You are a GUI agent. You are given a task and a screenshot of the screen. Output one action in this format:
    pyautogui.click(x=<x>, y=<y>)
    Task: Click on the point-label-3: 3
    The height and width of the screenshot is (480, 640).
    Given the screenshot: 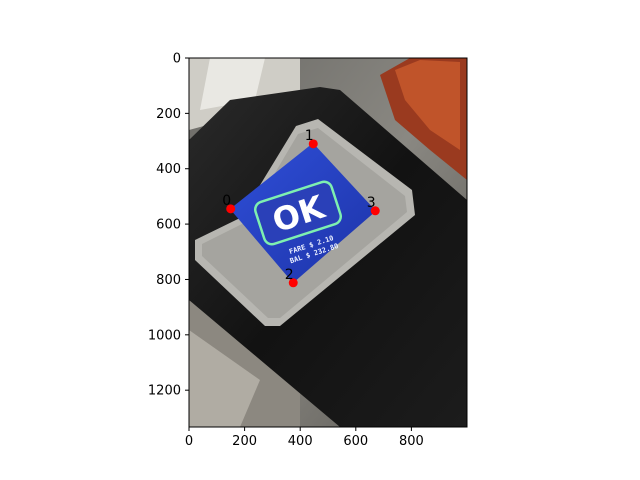 What is the action you would take?
    pyautogui.click(x=371, y=203)
    